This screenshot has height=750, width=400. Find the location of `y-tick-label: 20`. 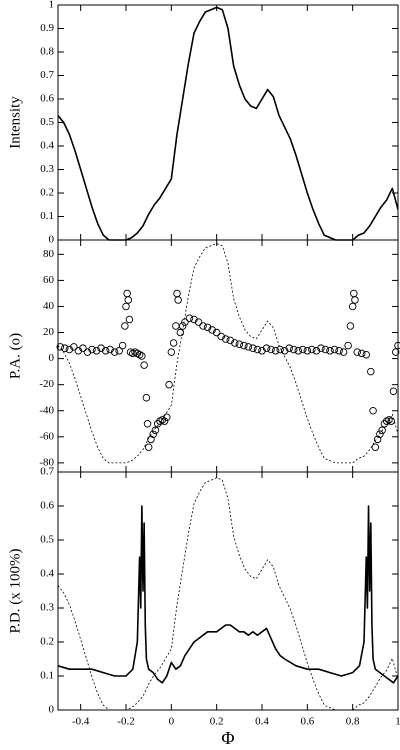

y-tick-label: 20 is located at coordinates (49, 332).